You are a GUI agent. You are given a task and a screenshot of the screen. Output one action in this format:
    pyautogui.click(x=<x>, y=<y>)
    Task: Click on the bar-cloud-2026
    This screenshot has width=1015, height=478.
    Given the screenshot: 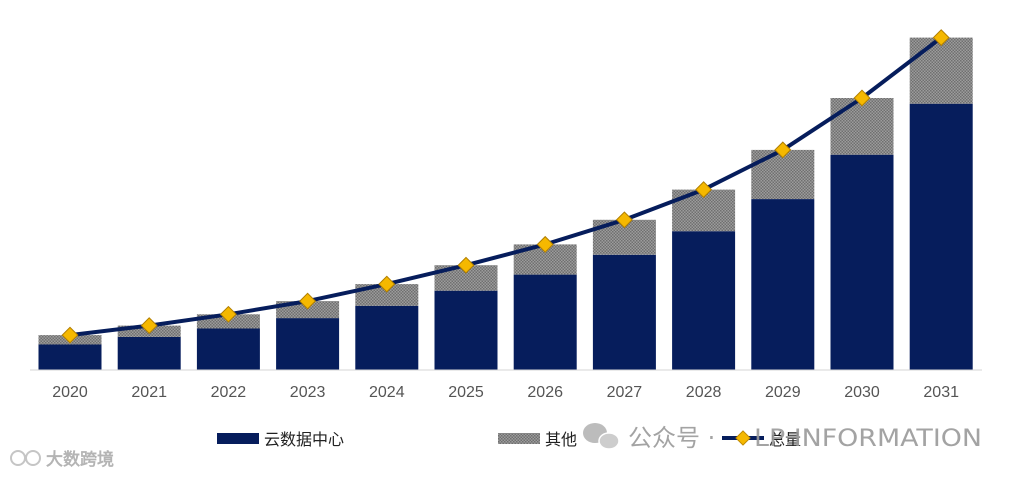 What is the action you would take?
    pyautogui.click(x=545, y=322)
    